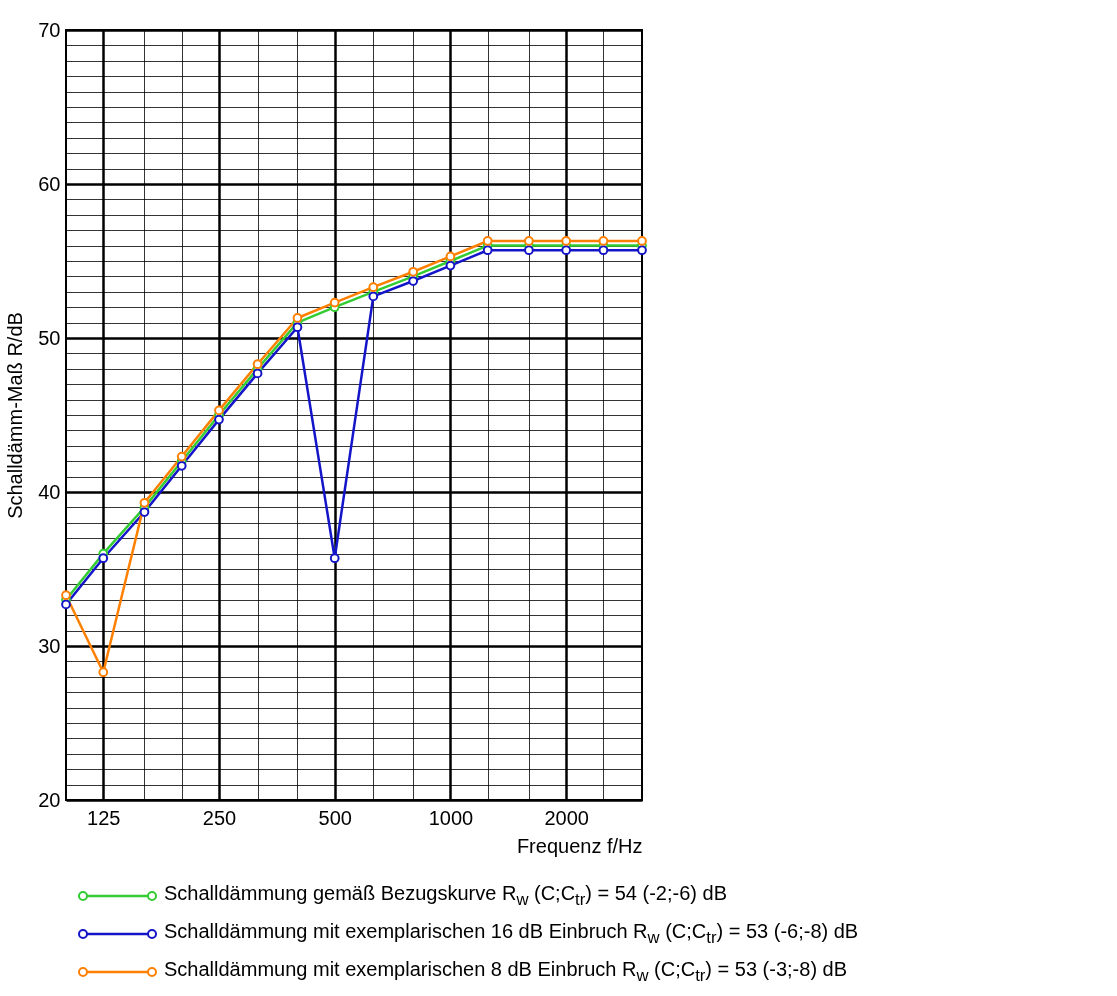 This screenshot has height=996, width=1117. Describe the element at coordinates (506, 972) in the screenshot. I see `legend-label: Schalldämmung mit exemplarischen 8 dB Einbruch R$_{w}$ (C;C$_{tr}$) = 53 (-3;-8) dB` at that location.